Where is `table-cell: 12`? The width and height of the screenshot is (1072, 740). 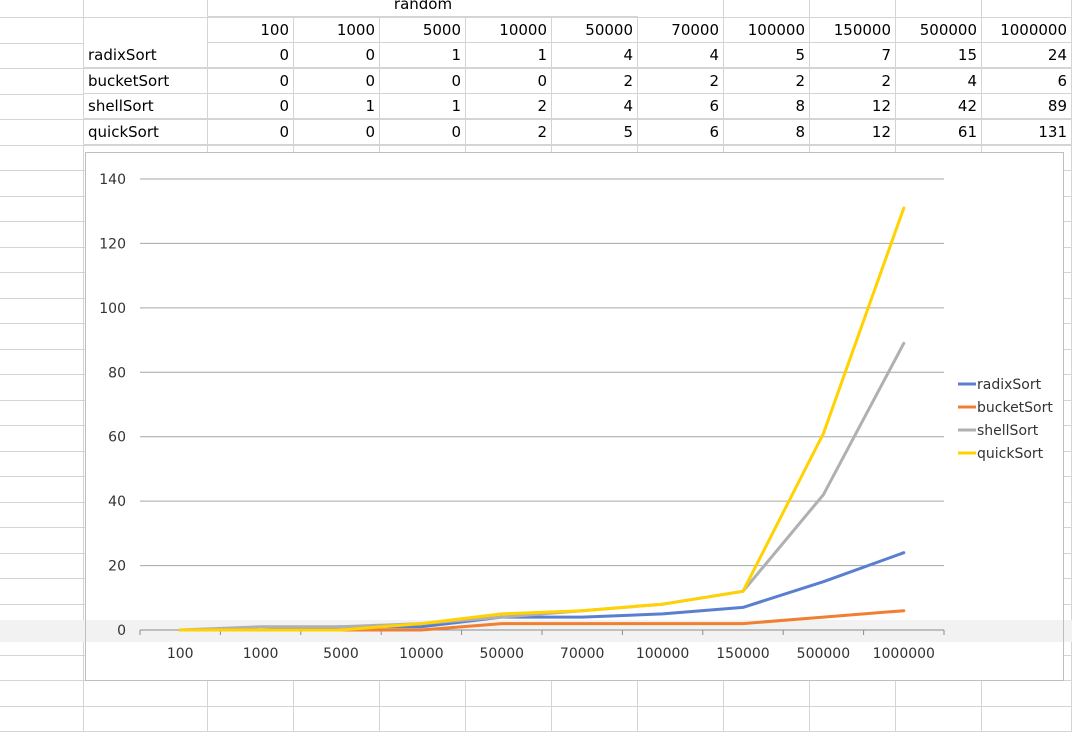 table-cell: 12 is located at coordinates (853, 106).